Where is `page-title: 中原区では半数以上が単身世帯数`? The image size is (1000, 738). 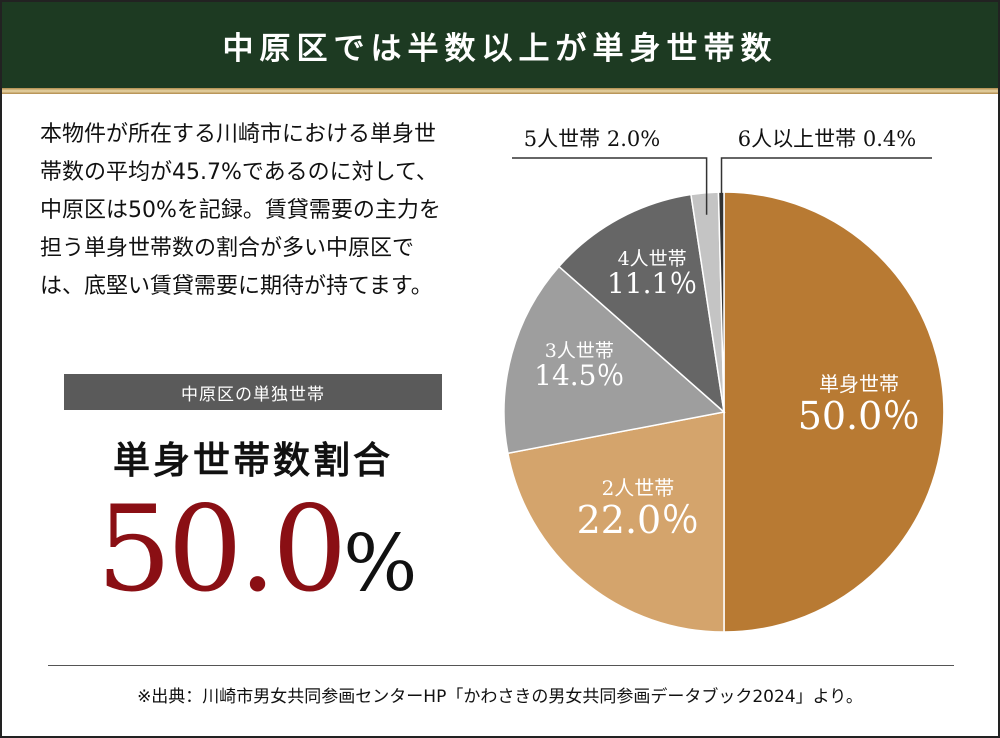
page-title: 中原区では半数以上が単身世帯数 is located at coordinates (500, 45).